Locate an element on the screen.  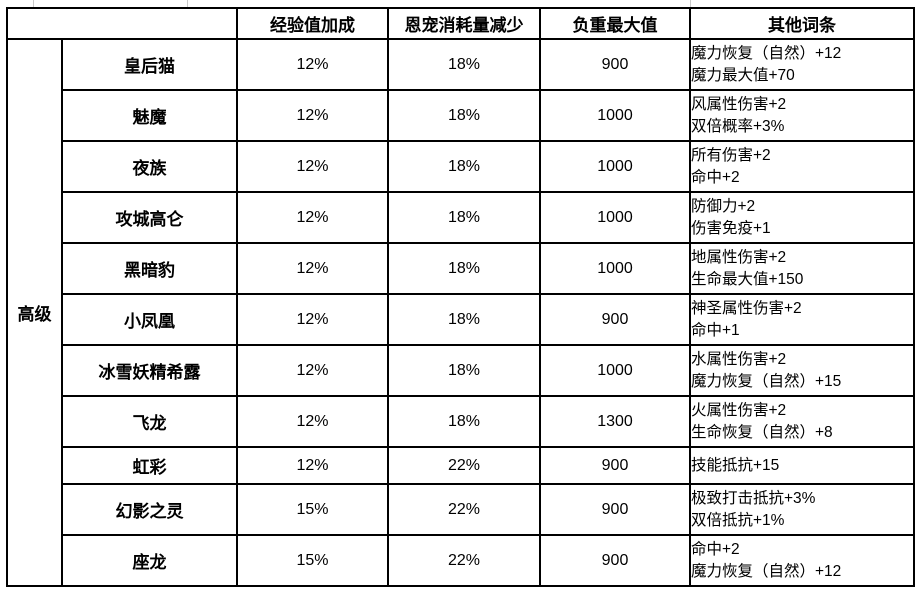
header-row: 经验值加成 恩宠消耗量减少 负重最大值 其他词条 is located at coordinates (460, 23).